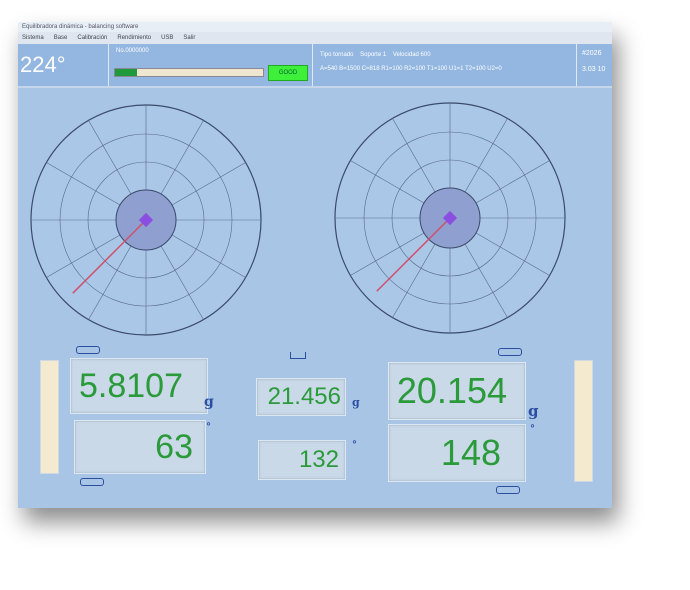 Image resolution: width=690 pixels, height=590 pixels. I want to click on center-angle-value: 132, so click(302, 460).